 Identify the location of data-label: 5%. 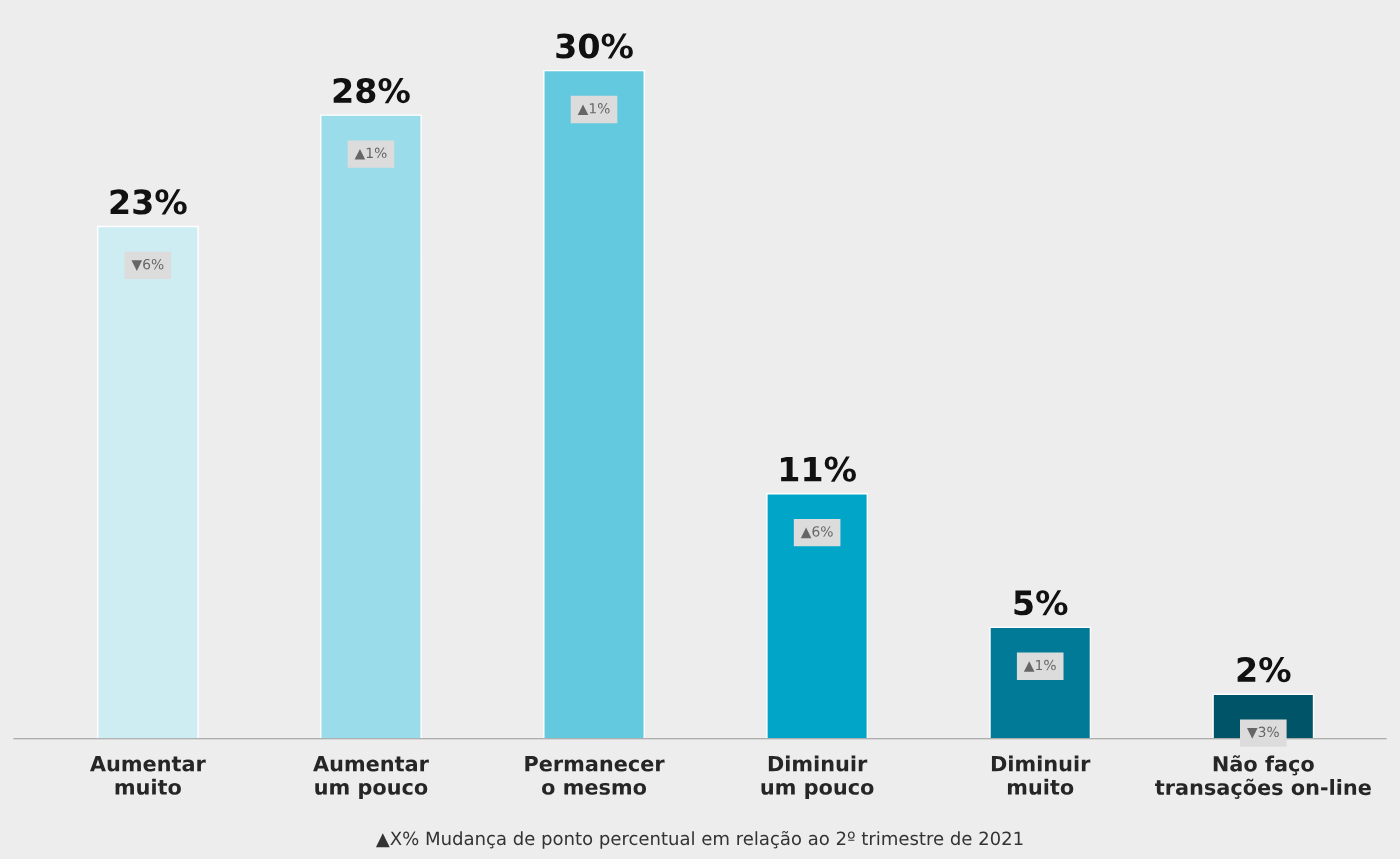
(1041, 603).